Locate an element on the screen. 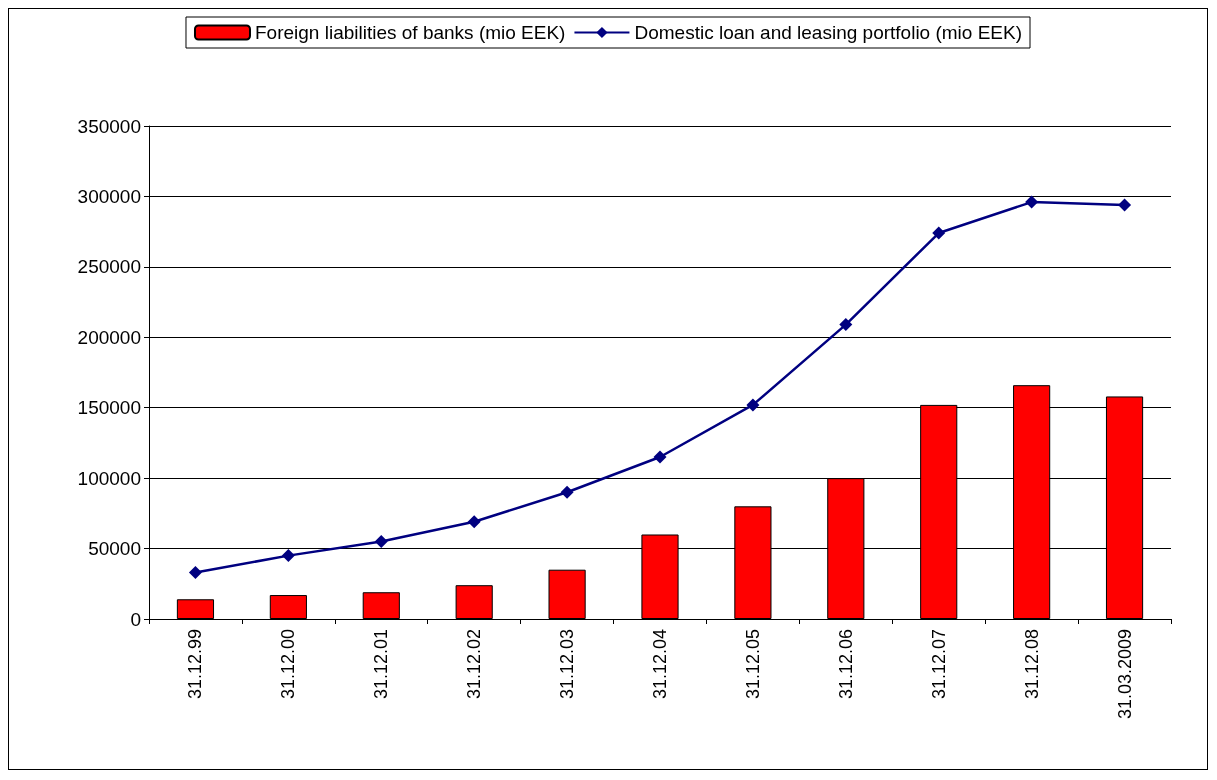 The image size is (1217, 780). x-tick-label: 31.12.03 is located at coordinates (567, 664).